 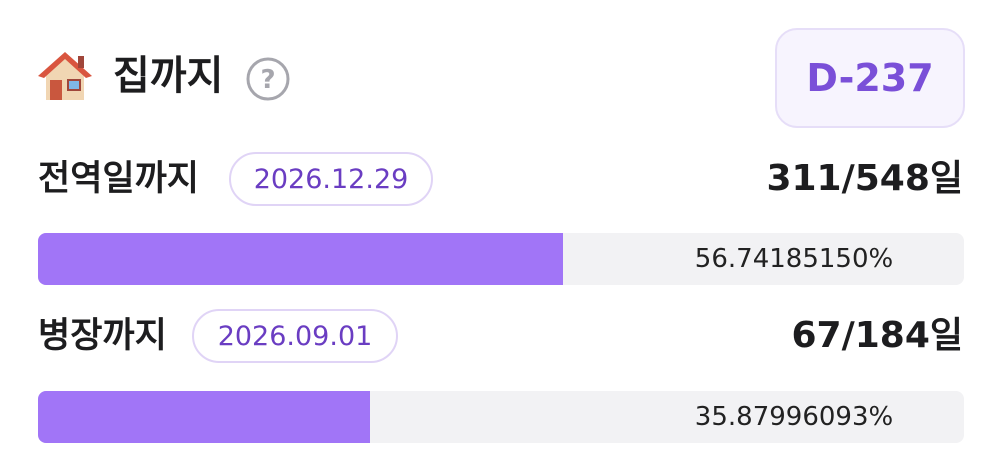 I want to click on date-pill: 2026.12.29, so click(x=331, y=179).